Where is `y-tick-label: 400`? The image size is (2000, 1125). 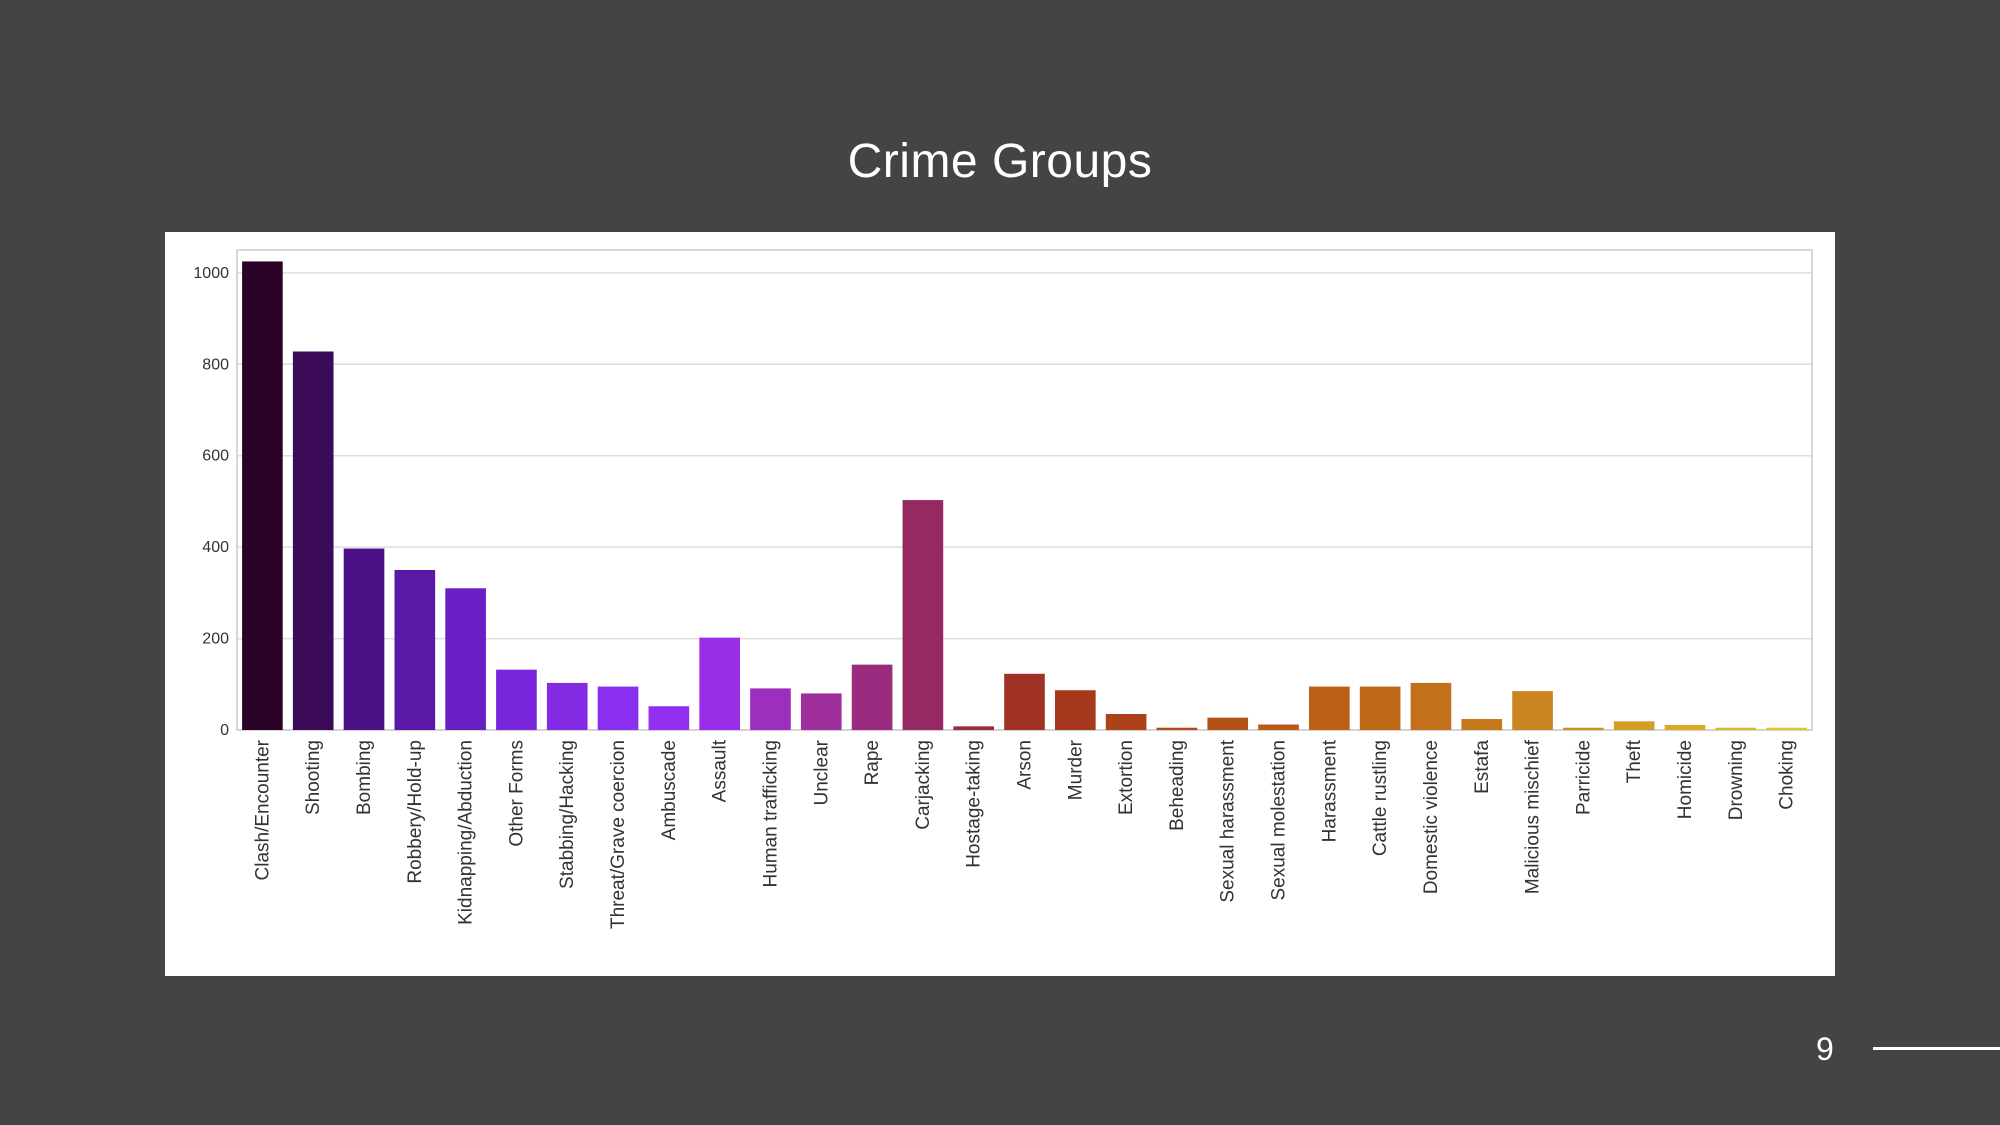 y-tick-label: 400 is located at coordinates (215, 547).